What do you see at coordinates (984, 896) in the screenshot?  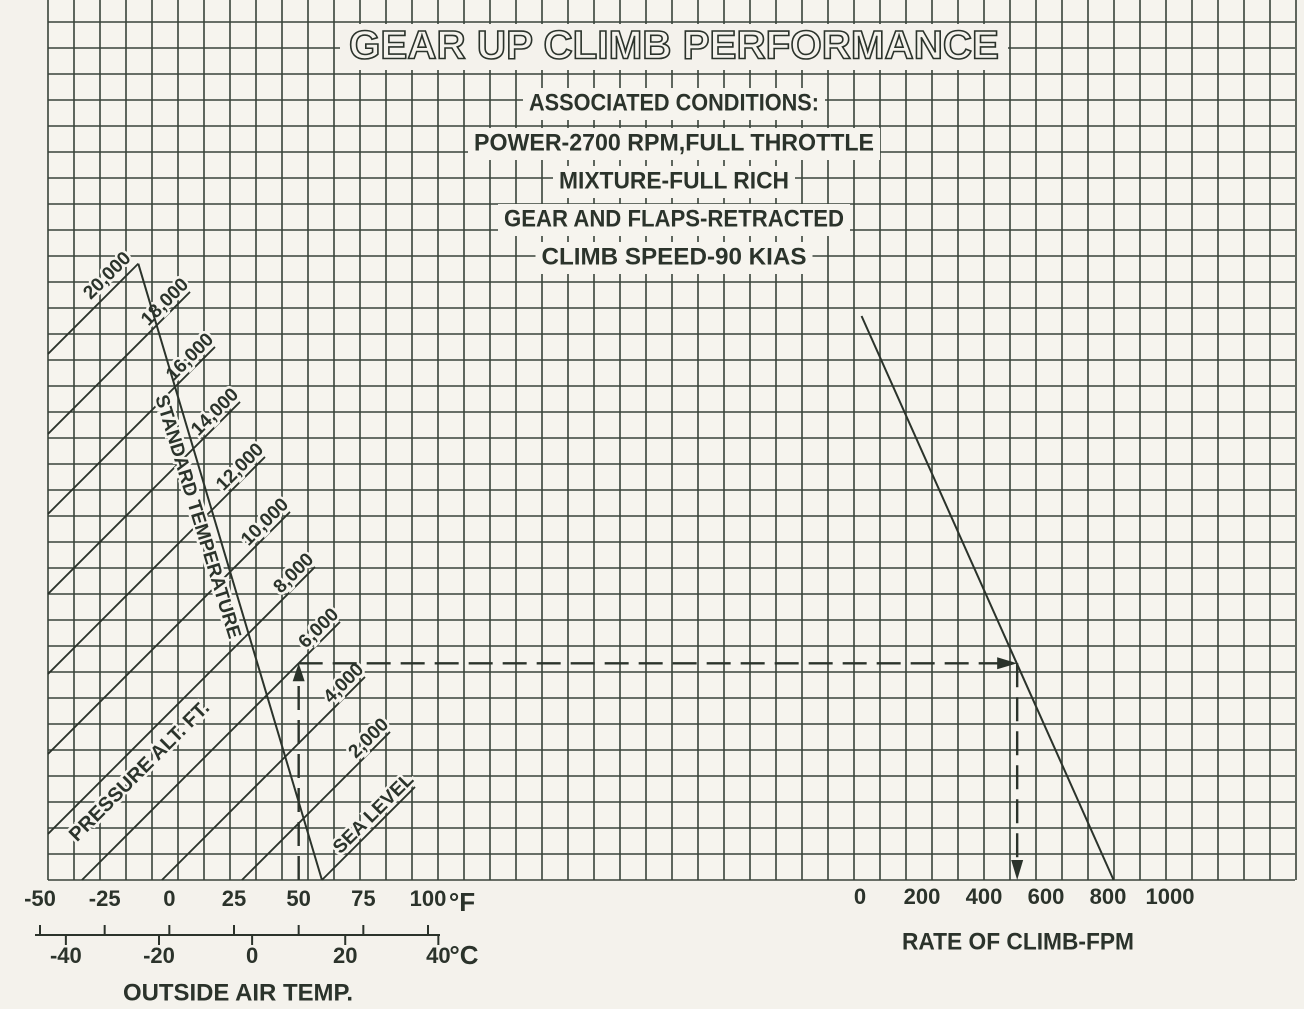 I see `roc-tick-label: 400` at bounding box center [984, 896].